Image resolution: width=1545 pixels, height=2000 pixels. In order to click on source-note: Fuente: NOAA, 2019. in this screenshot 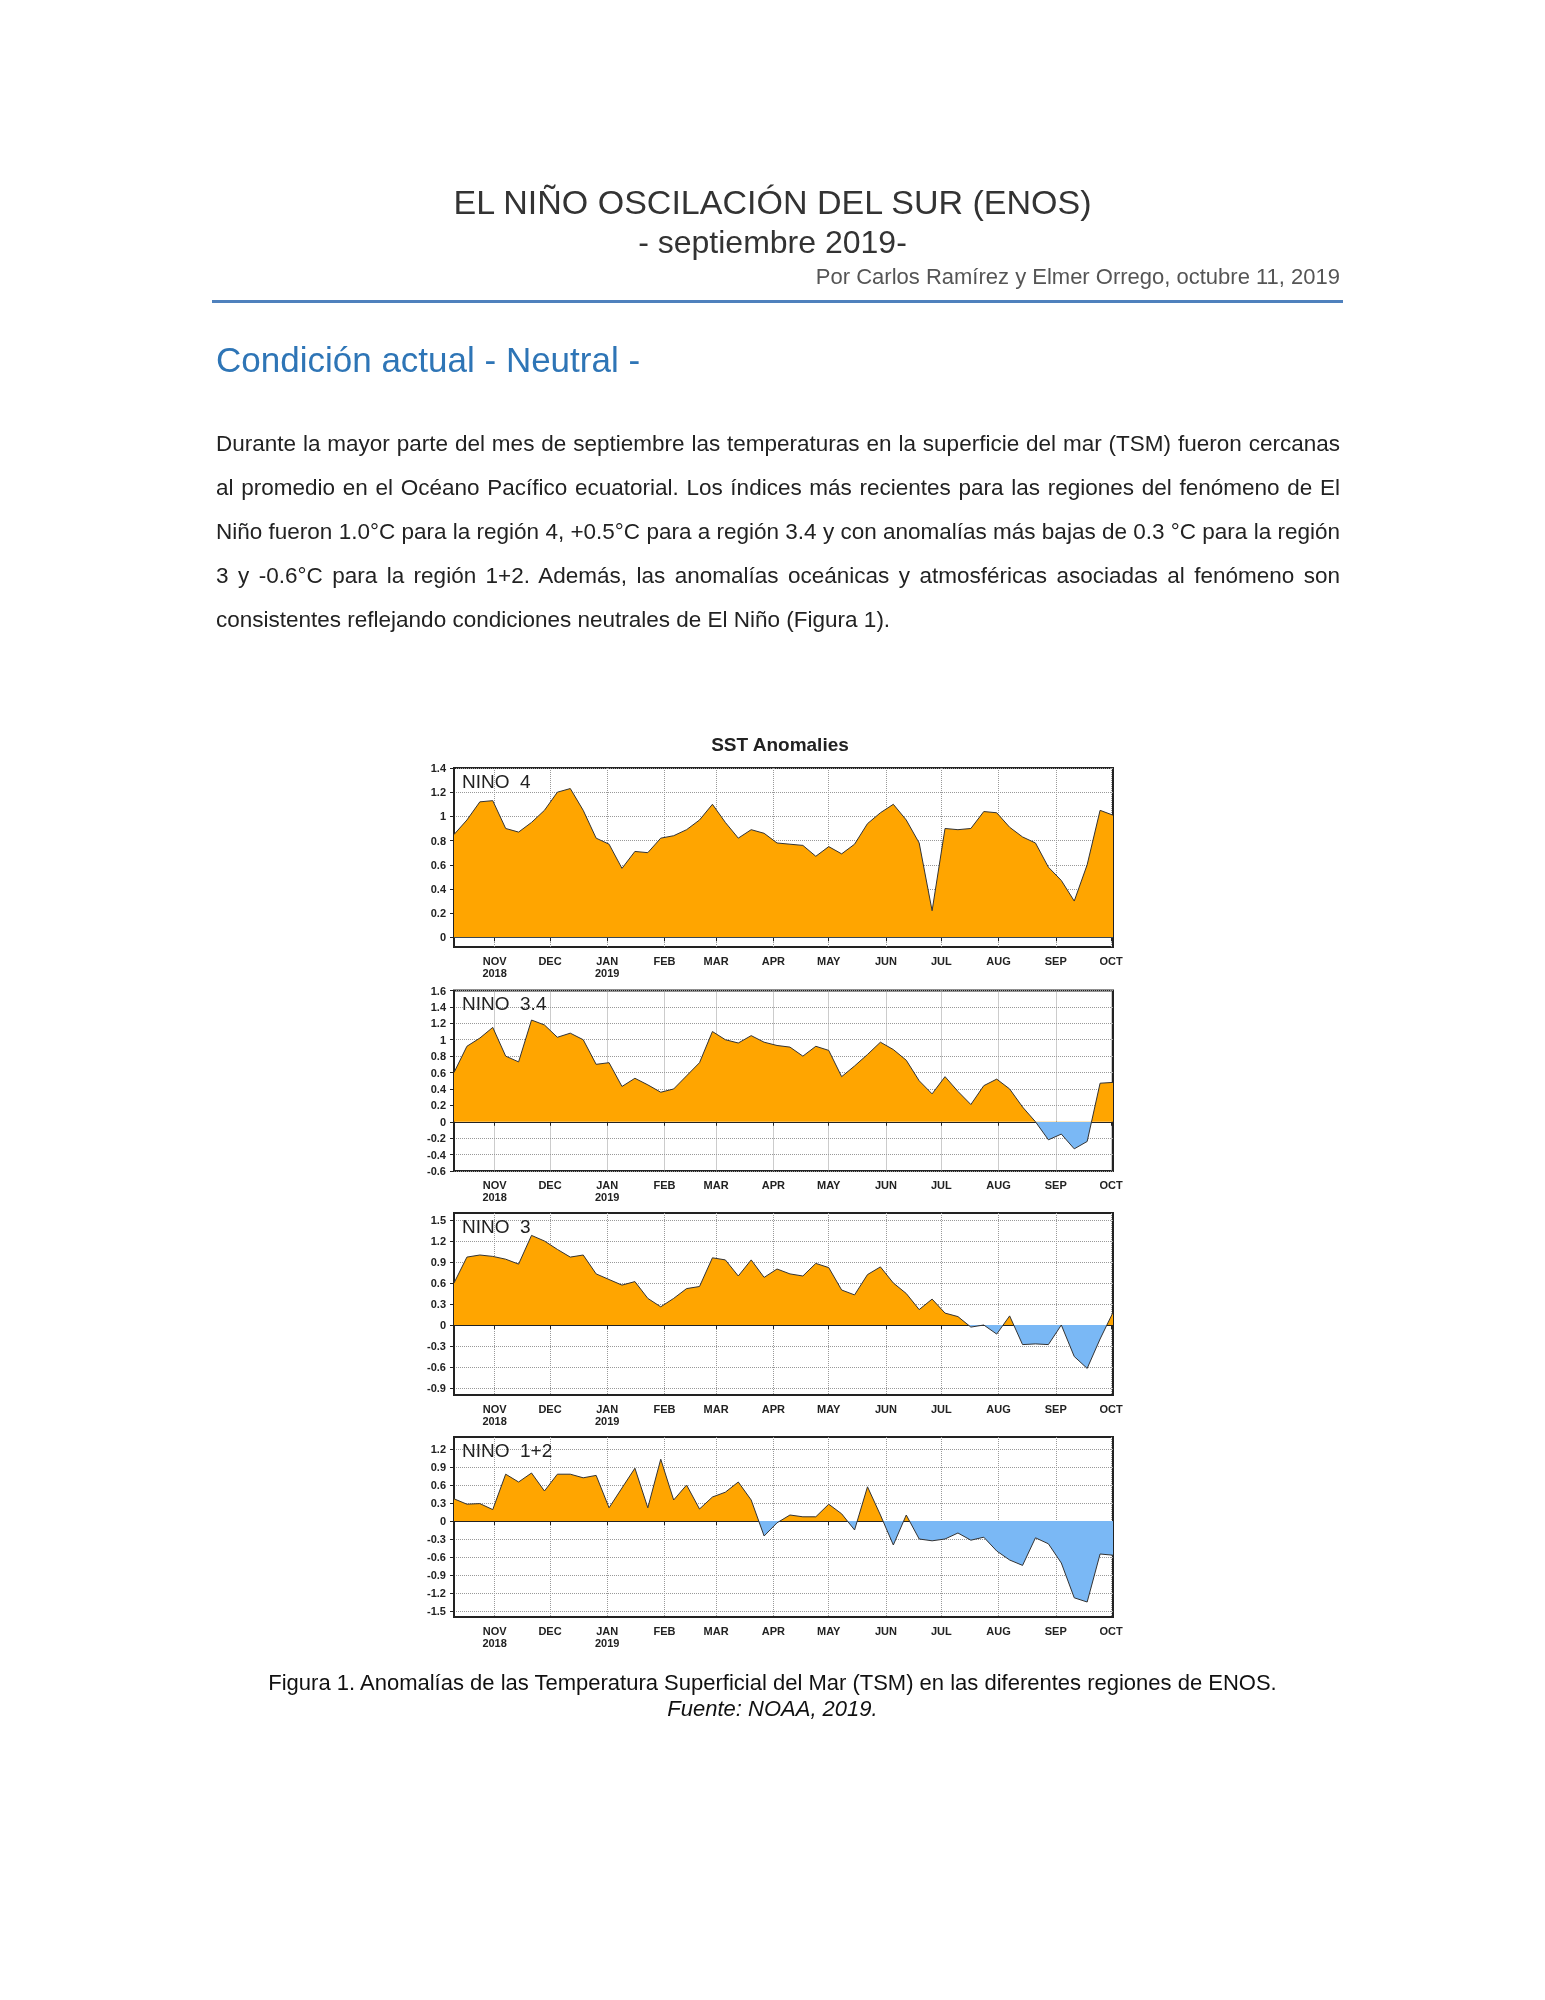, I will do `click(772, 1709)`.